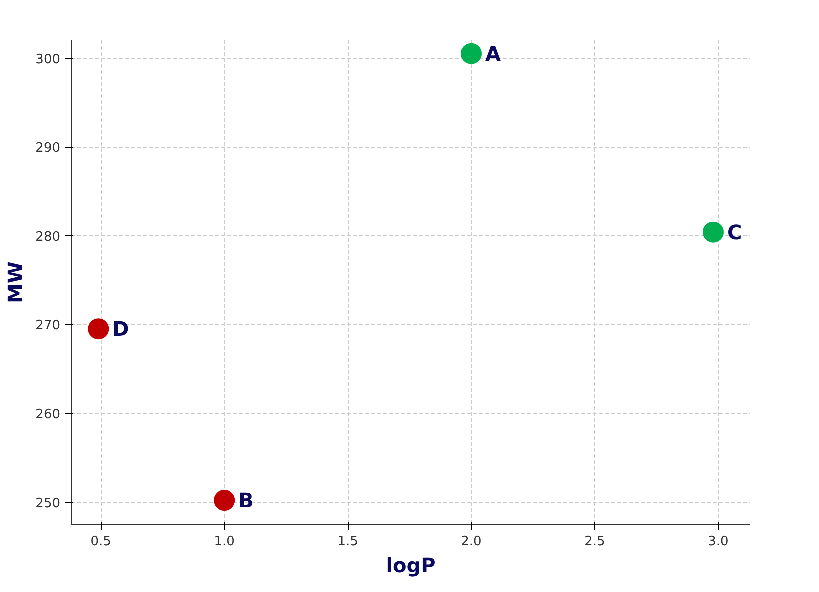  I want to click on x-tick-label: 0.5, so click(101, 542).